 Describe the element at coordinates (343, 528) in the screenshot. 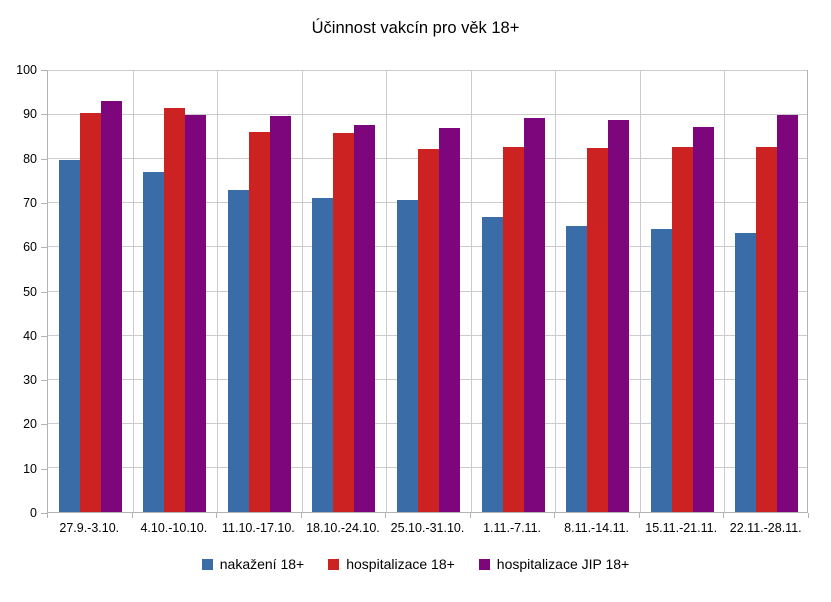

I see `x-axis-label: 18.10.-24.10.` at that location.